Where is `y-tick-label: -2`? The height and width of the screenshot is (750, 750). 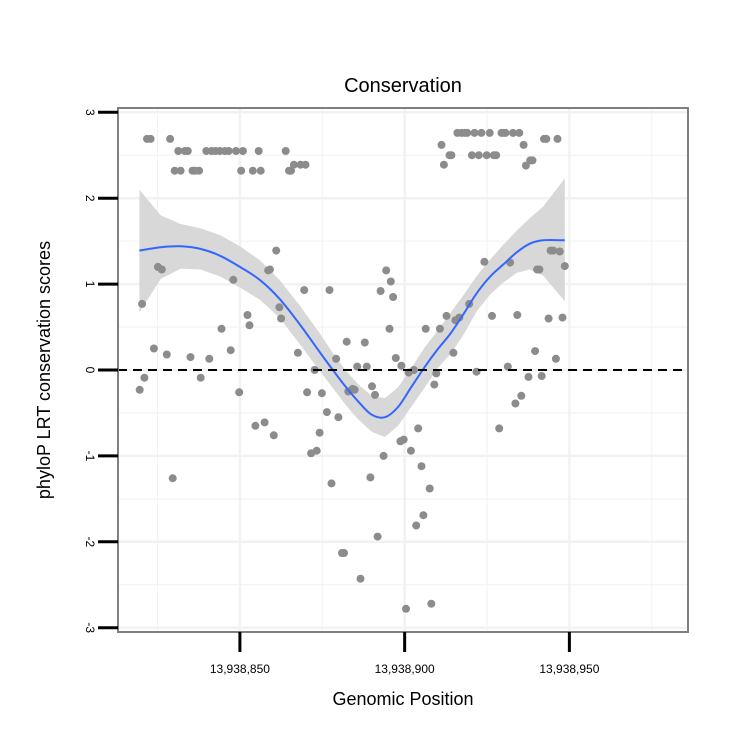 y-tick-label: -2 is located at coordinates (90, 541).